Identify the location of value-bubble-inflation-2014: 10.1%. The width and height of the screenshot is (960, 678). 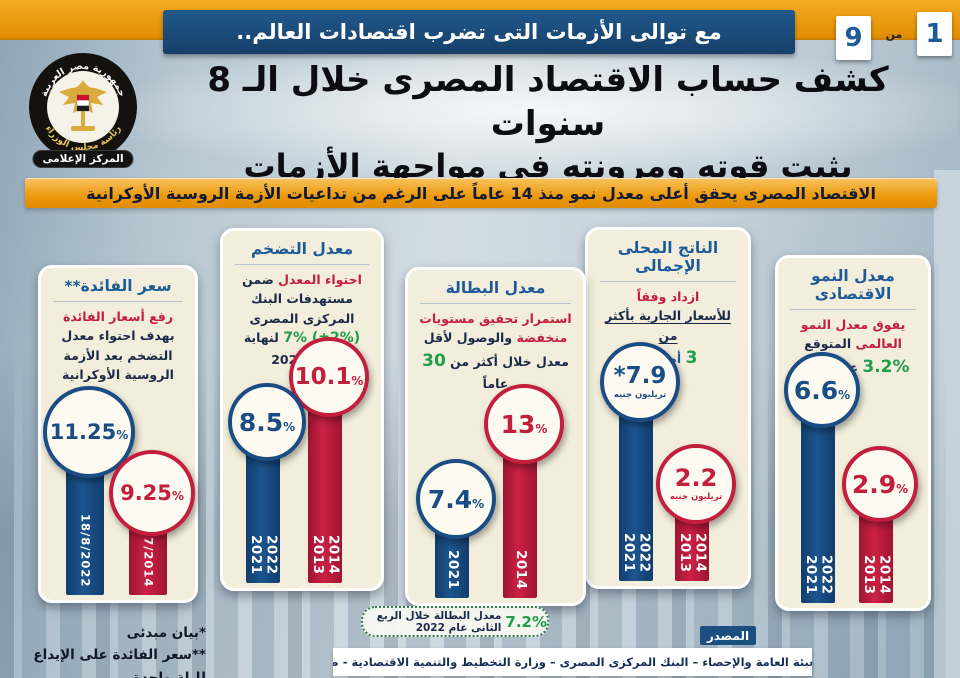
(329, 377).